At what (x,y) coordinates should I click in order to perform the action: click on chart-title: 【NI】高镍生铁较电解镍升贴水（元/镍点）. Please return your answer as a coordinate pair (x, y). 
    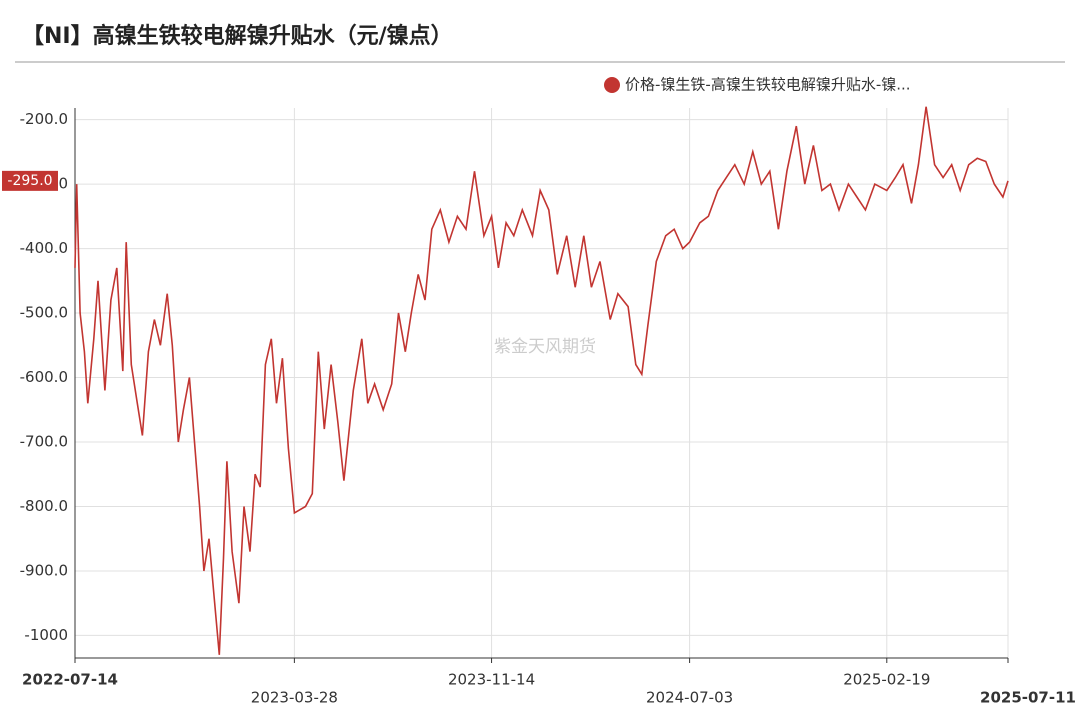
    Looking at the image, I should click on (237, 36).